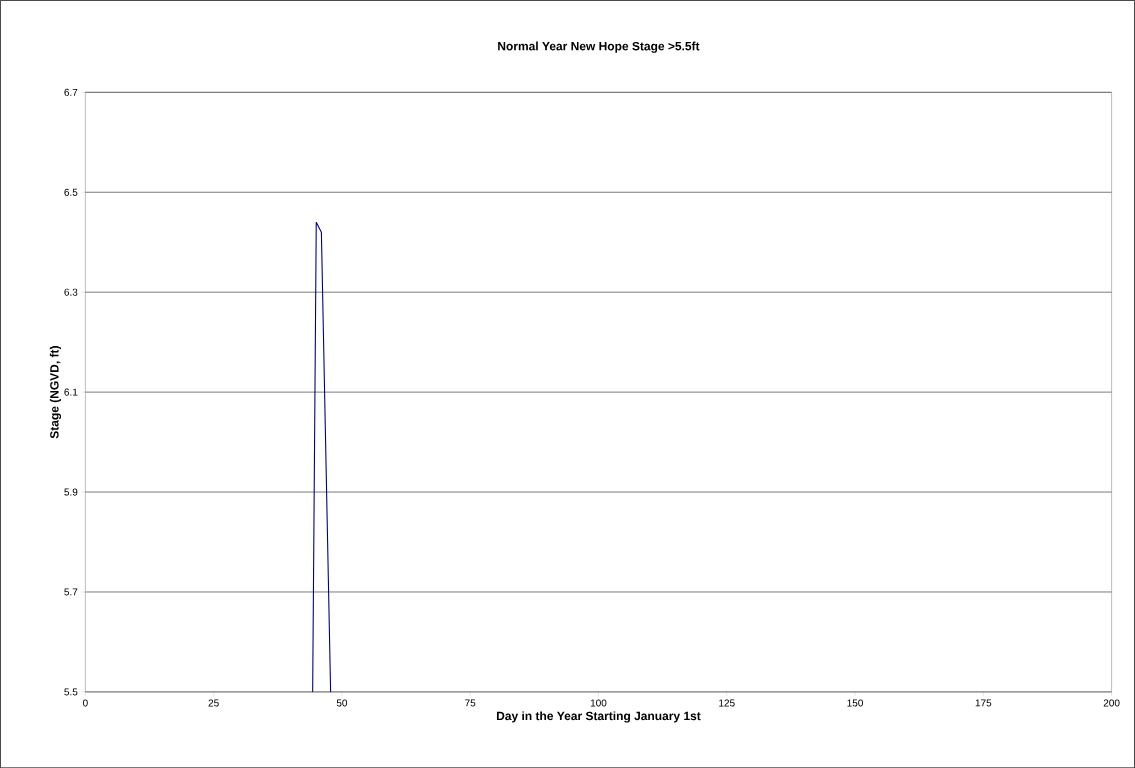 The image size is (1135, 768). Describe the element at coordinates (85, 703) in the screenshot. I see `x-tick-label: 0` at that location.